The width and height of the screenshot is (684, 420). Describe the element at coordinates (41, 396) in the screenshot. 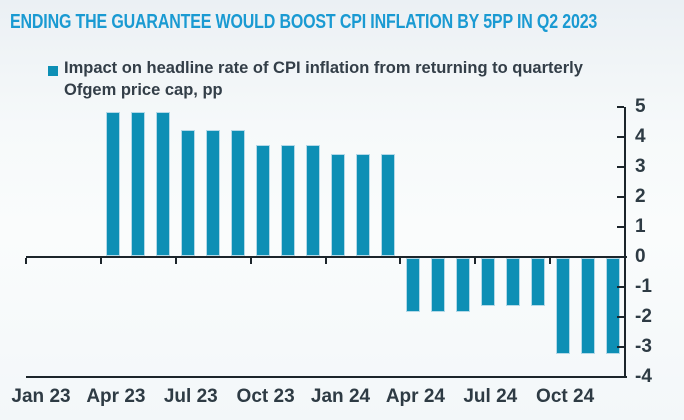

I see `x-tick-label: Jan 23` at that location.